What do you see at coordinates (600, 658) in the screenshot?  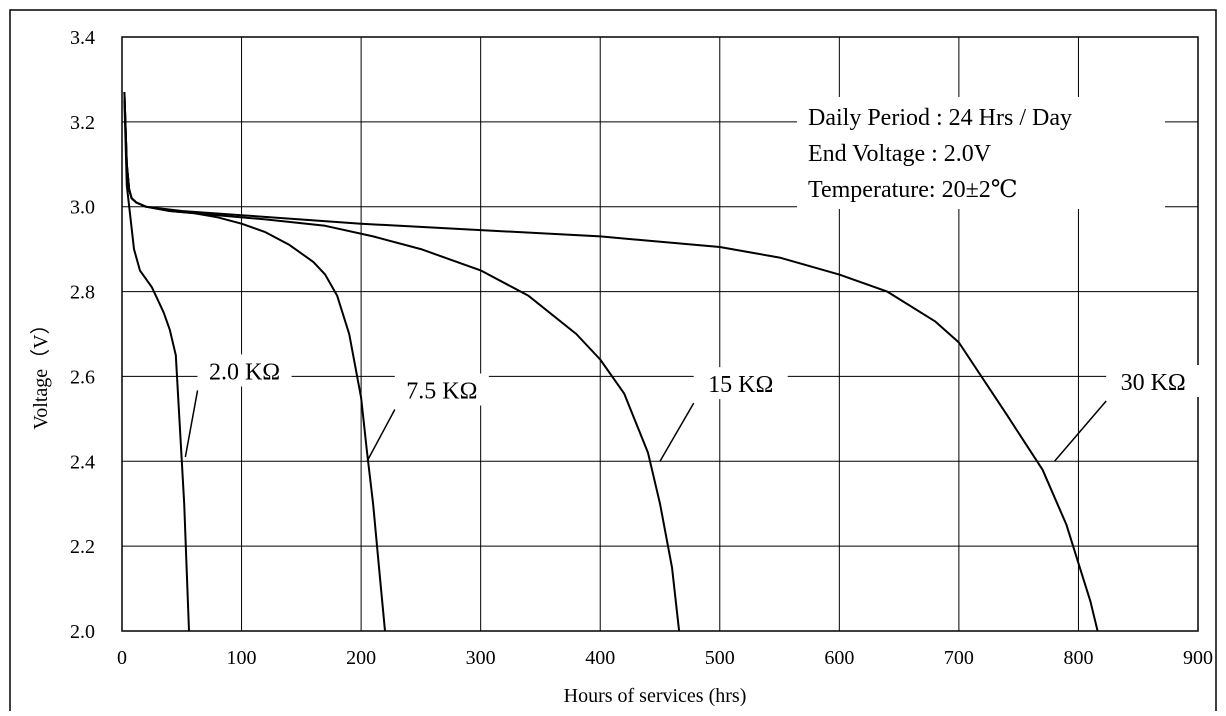 I see `x-tick-label: 400` at bounding box center [600, 658].